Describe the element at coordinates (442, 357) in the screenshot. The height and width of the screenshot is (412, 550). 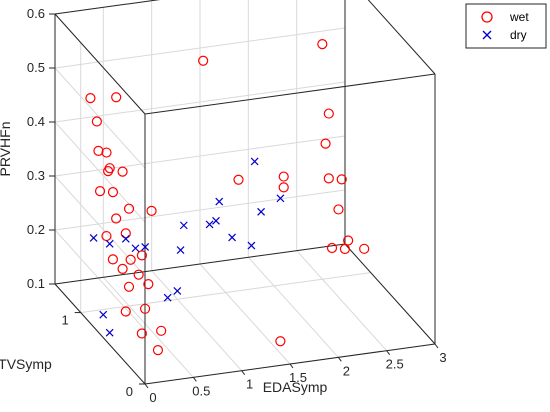
I see `x-tick-label: 3` at that location.